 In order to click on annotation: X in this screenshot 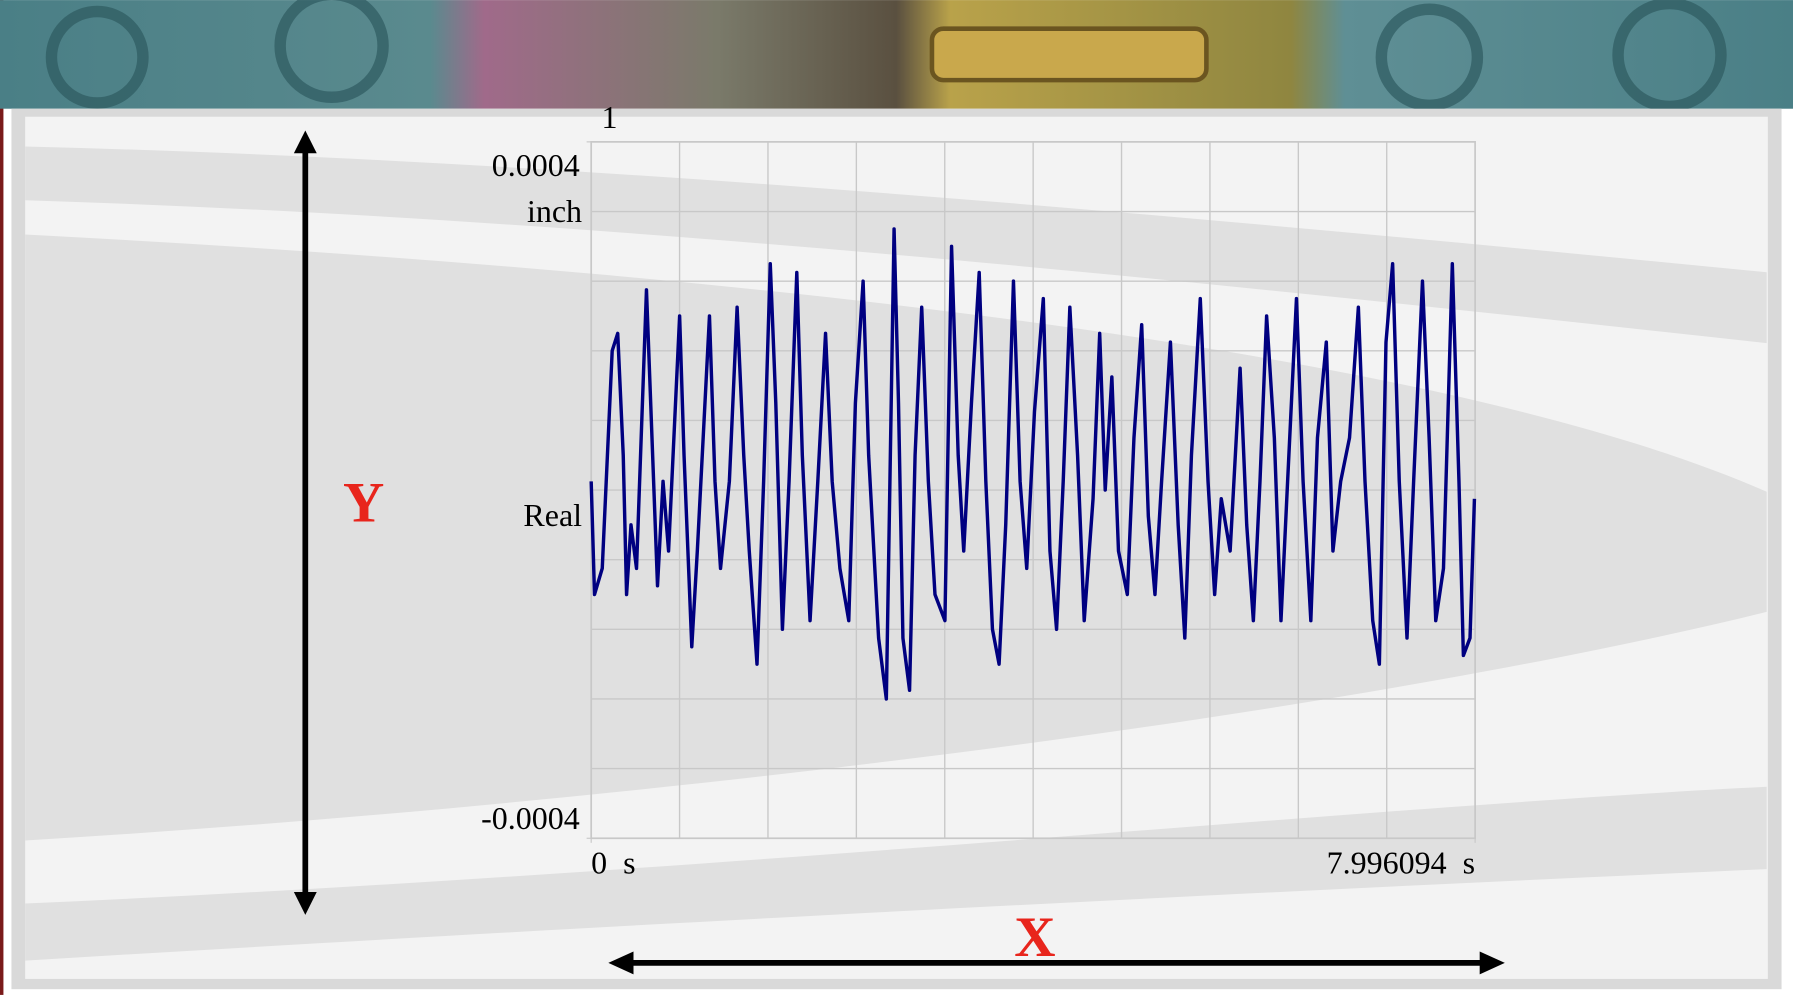, I will do `click(1034, 937)`.